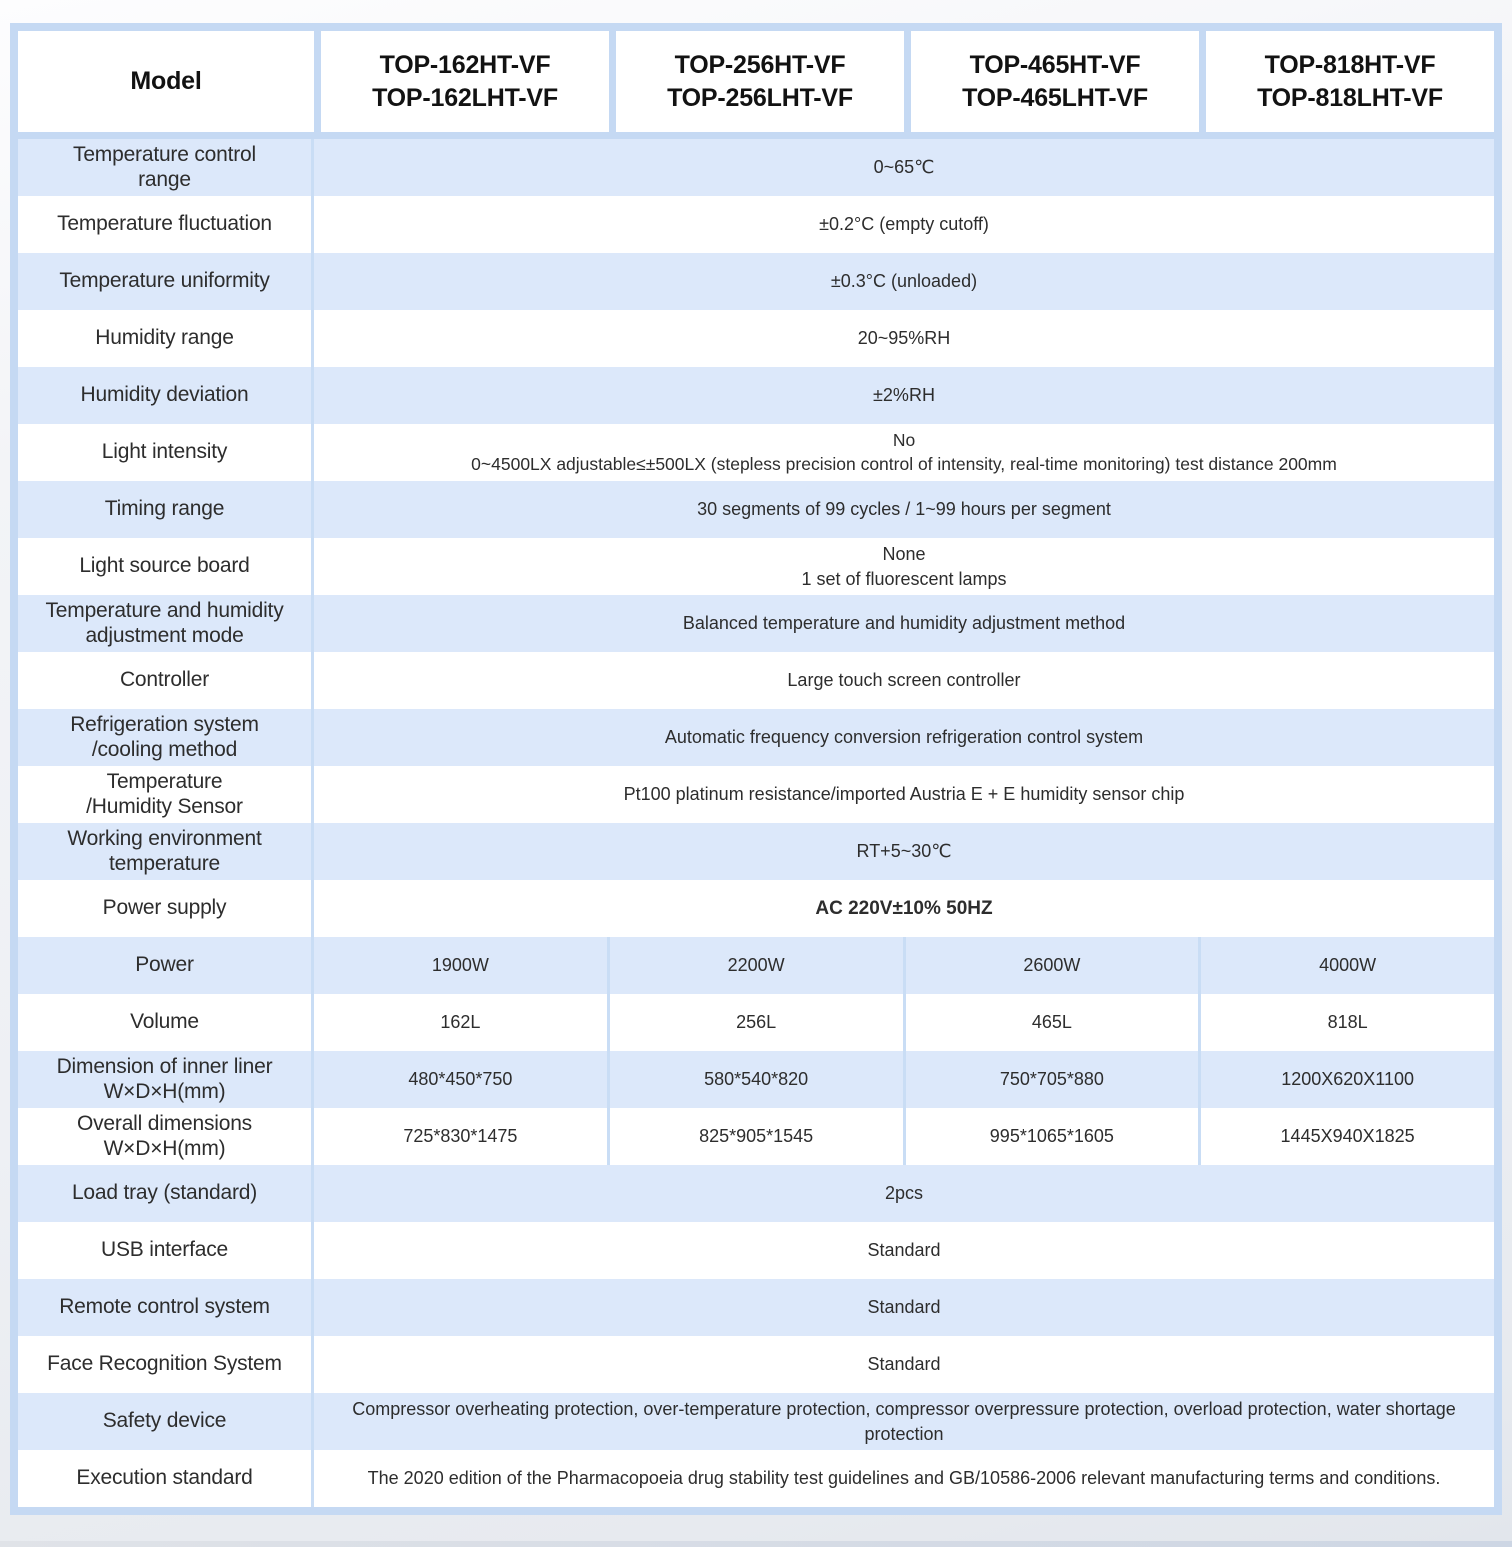 The image size is (1512, 1547). What do you see at coordinates (904, 851) in the screenshot?
I see `spec-value: RT+5~30℃` at bounding box center [904, 851].